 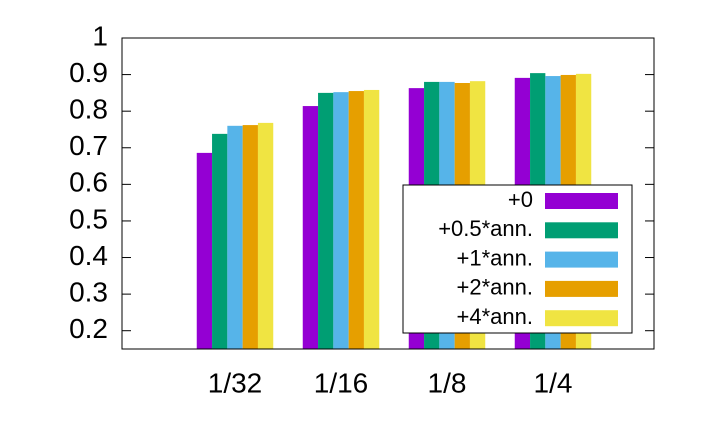 What do you see at coordinates (88, 182) in the screenshot?
I see `y-tick-label: 0.6` at bounding box center [88, 182].